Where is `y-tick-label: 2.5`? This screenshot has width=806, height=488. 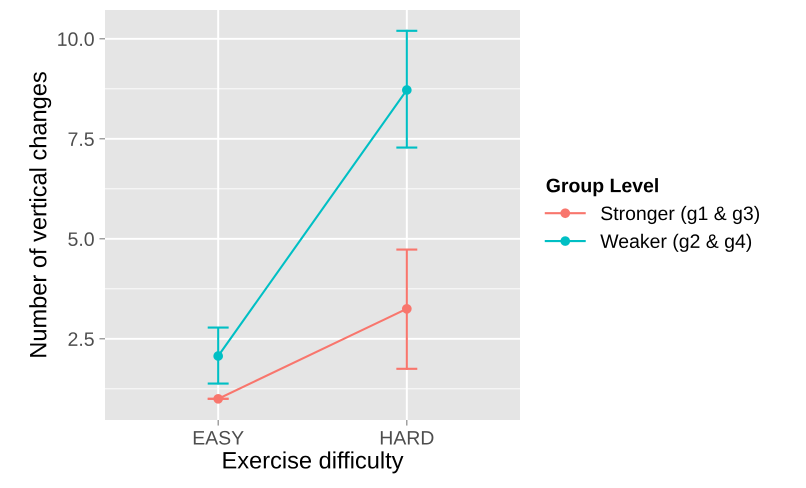 y-tick-label: 2.5 is located at coordinates (81, 339).